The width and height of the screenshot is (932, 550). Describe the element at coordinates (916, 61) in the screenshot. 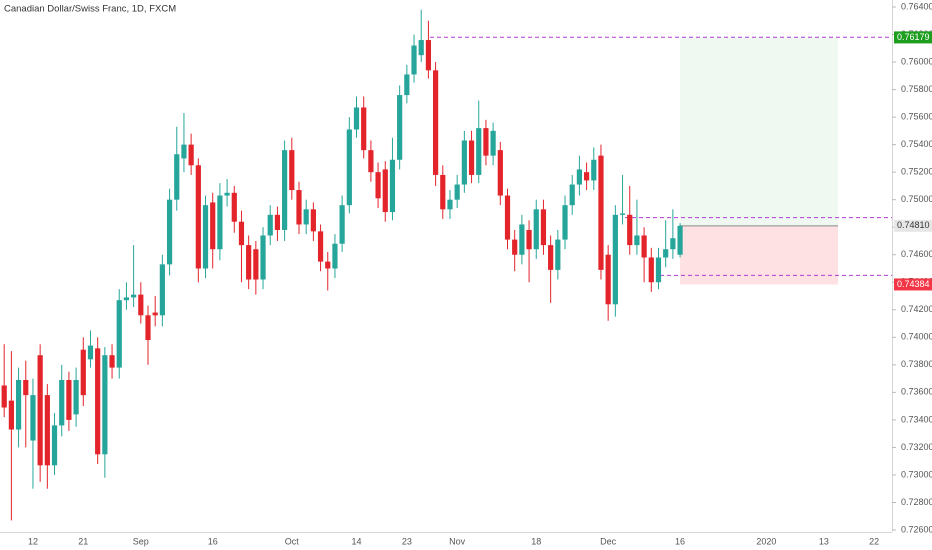

I see `y-tick-label: 0.76000` at that location.